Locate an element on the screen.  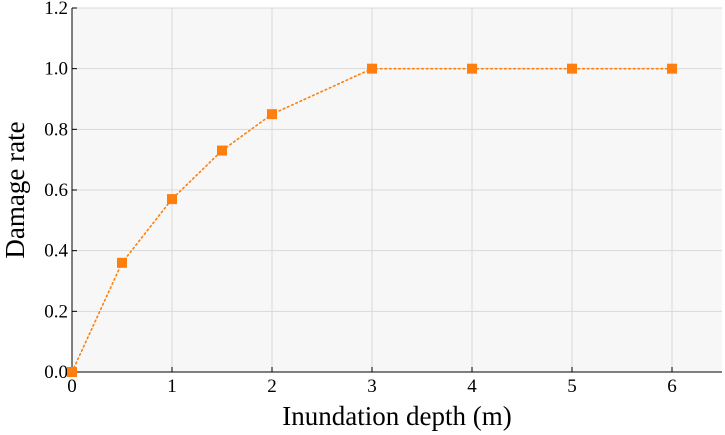
x-tick-label-1: 1 is located at coordinates (172, 386).